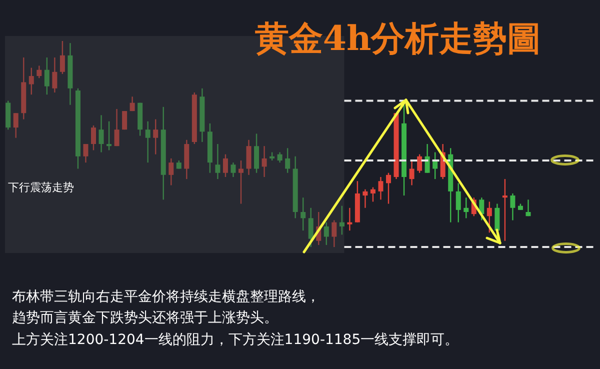 This screenshot has height=369, width=600. What do you see at coordinates (235, 340) in the screenshot?
I see `text: 上方关注1200-1204一线的阻力，下方关注1190-1185一线支撑即可。` at bounding box center [235, 340].